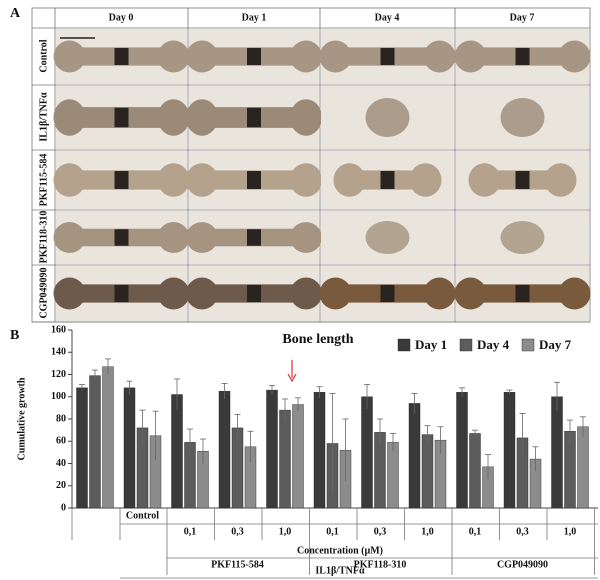 The height and width of the screenshot is (580, 600). Describe the element at coordinates (58, 396) in the screenshot. I see `y-tick-label: 100` at that location.